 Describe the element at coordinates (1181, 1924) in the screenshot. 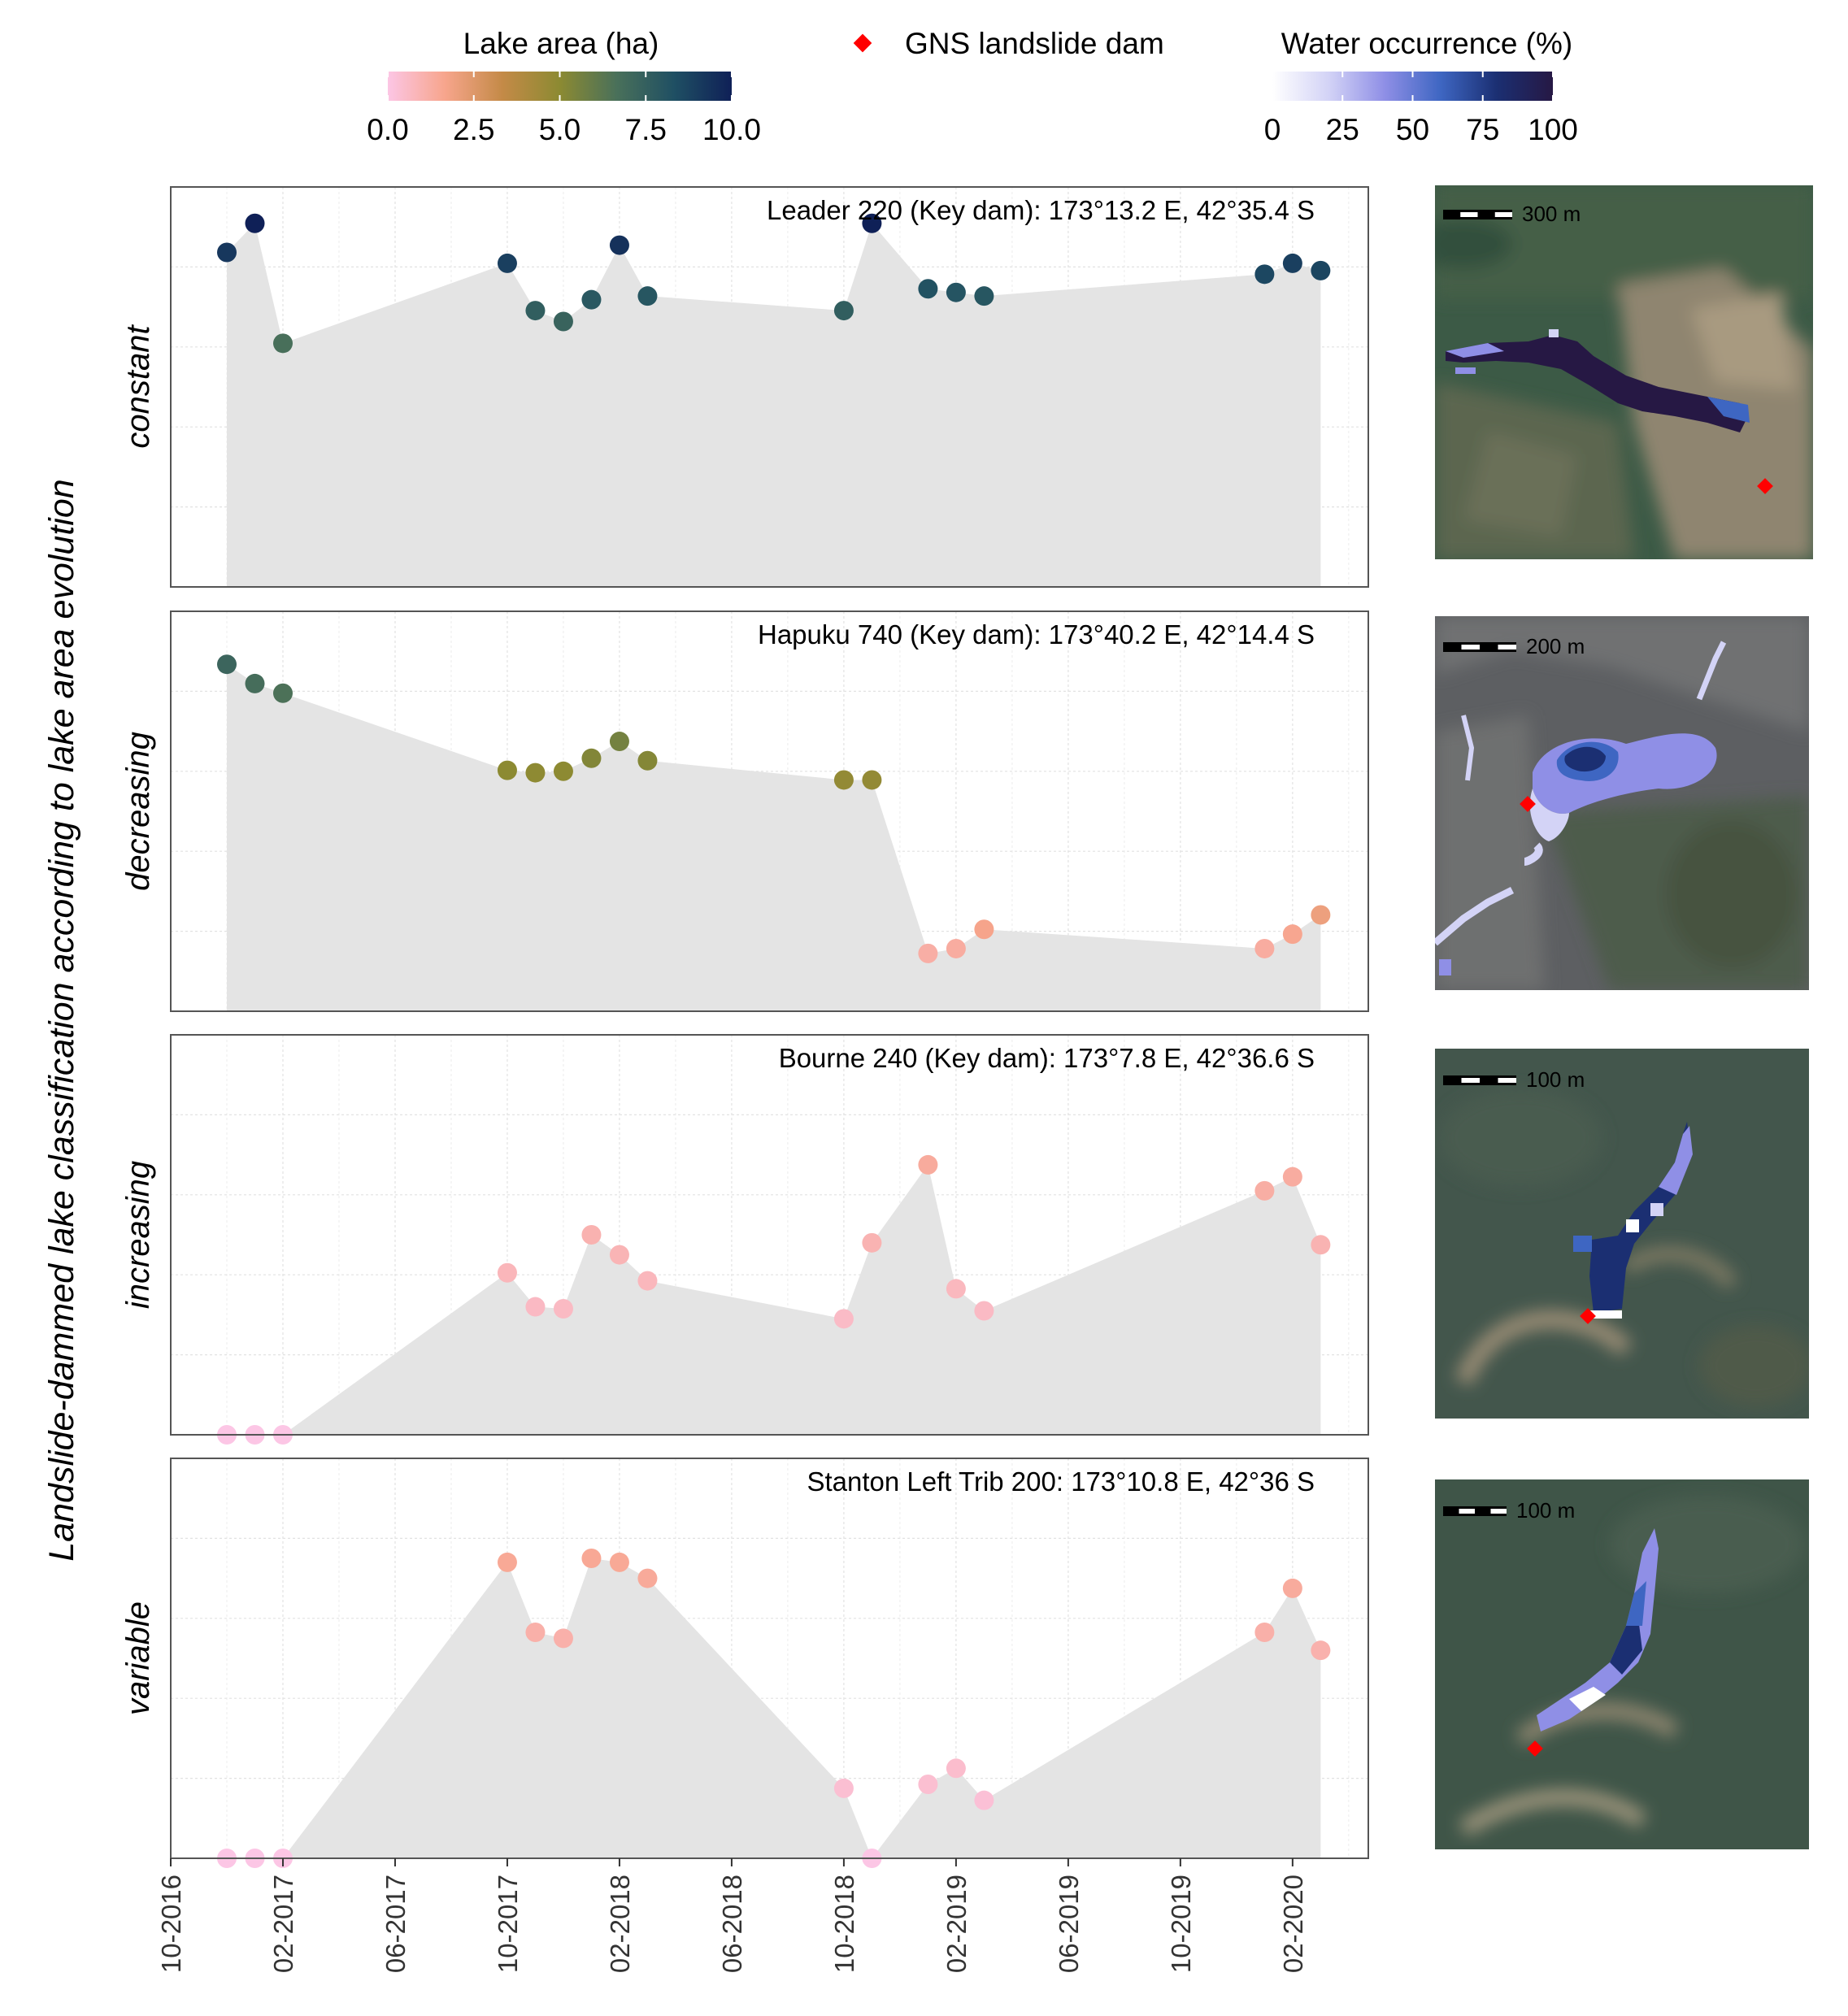

I see `x-tick-label: 10-2019` at that location.